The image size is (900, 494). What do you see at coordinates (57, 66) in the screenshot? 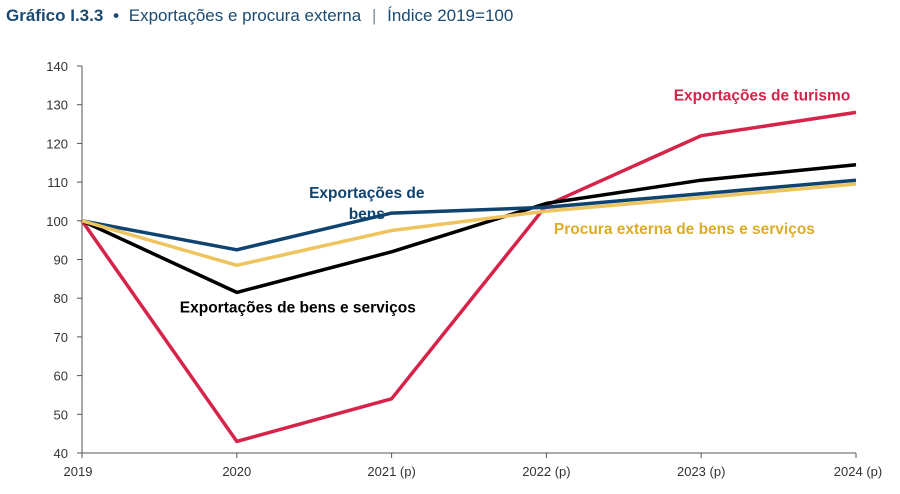
I see `y-tick-label: 140` at bounding box center [57, 66].